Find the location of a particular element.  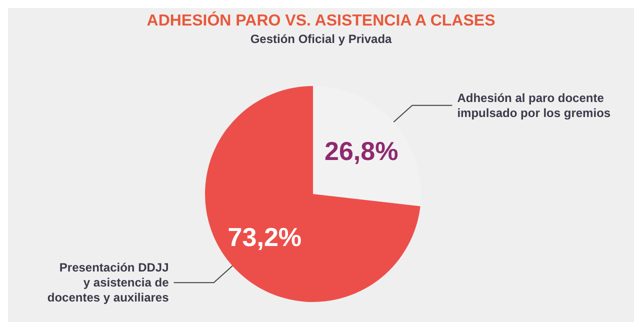

slice-label: Presentación DDJJ y asistencia de docentes y auxiliares is located at coordinates (108, 282).